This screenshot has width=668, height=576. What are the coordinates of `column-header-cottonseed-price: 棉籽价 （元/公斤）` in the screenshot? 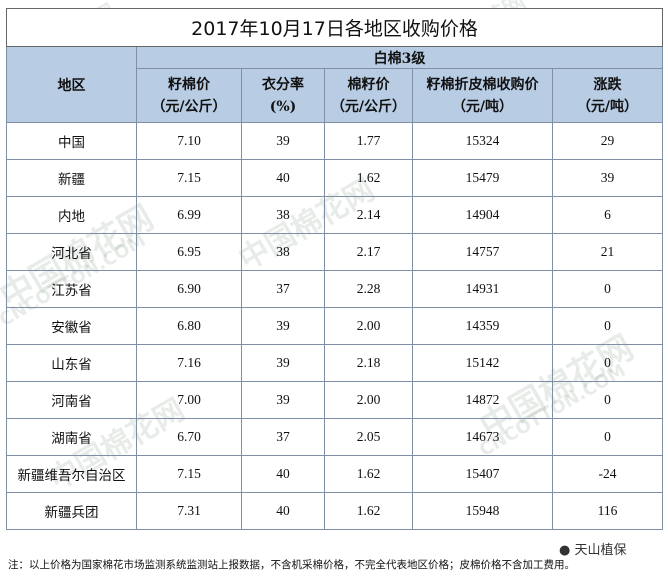 It's located at (368, 95).